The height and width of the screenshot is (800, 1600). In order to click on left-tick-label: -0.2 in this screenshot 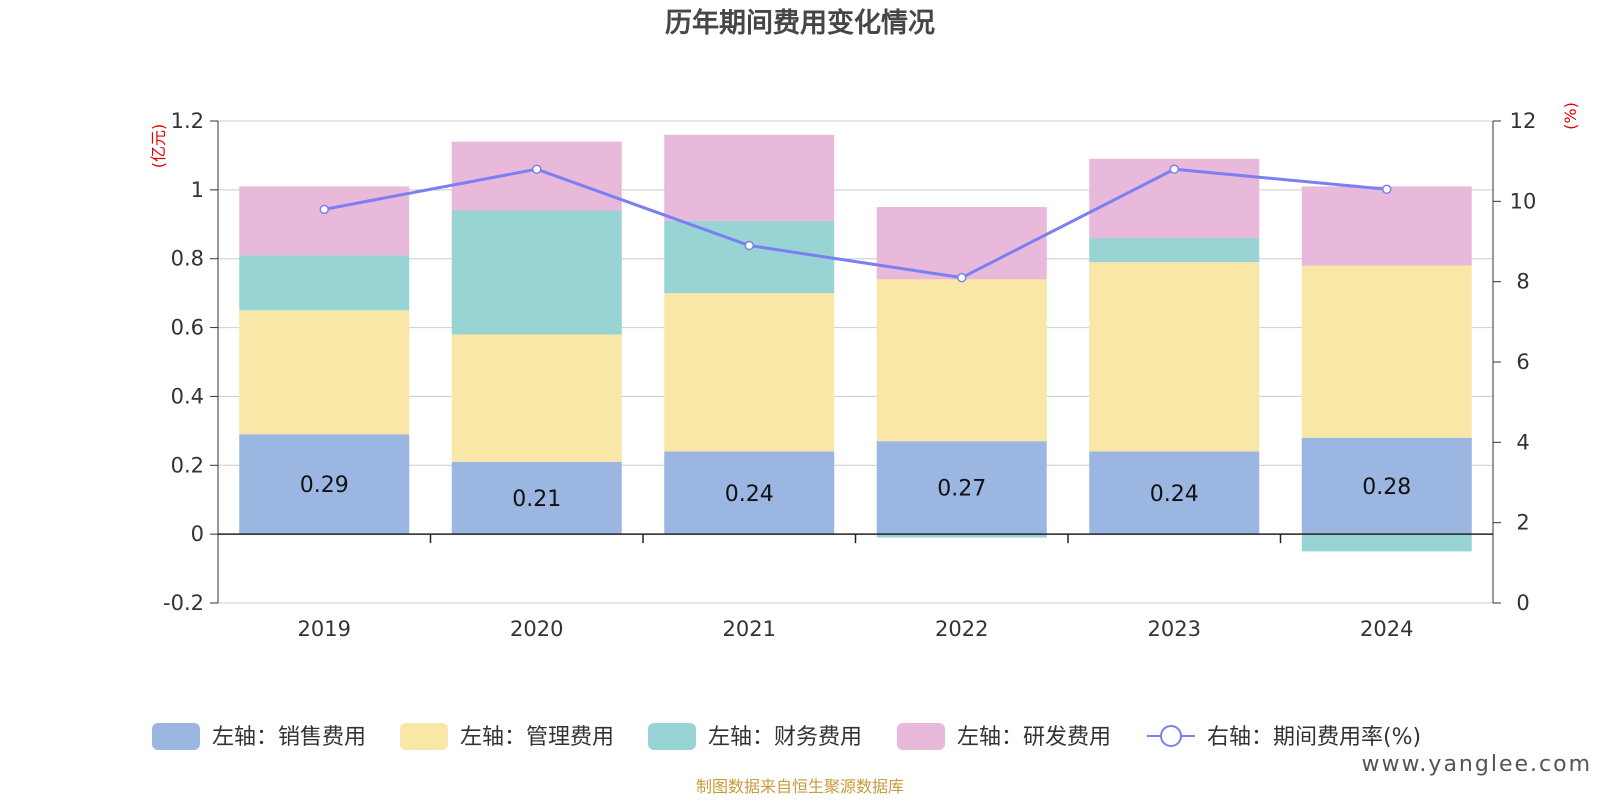, I will do `click(183, 603)`.